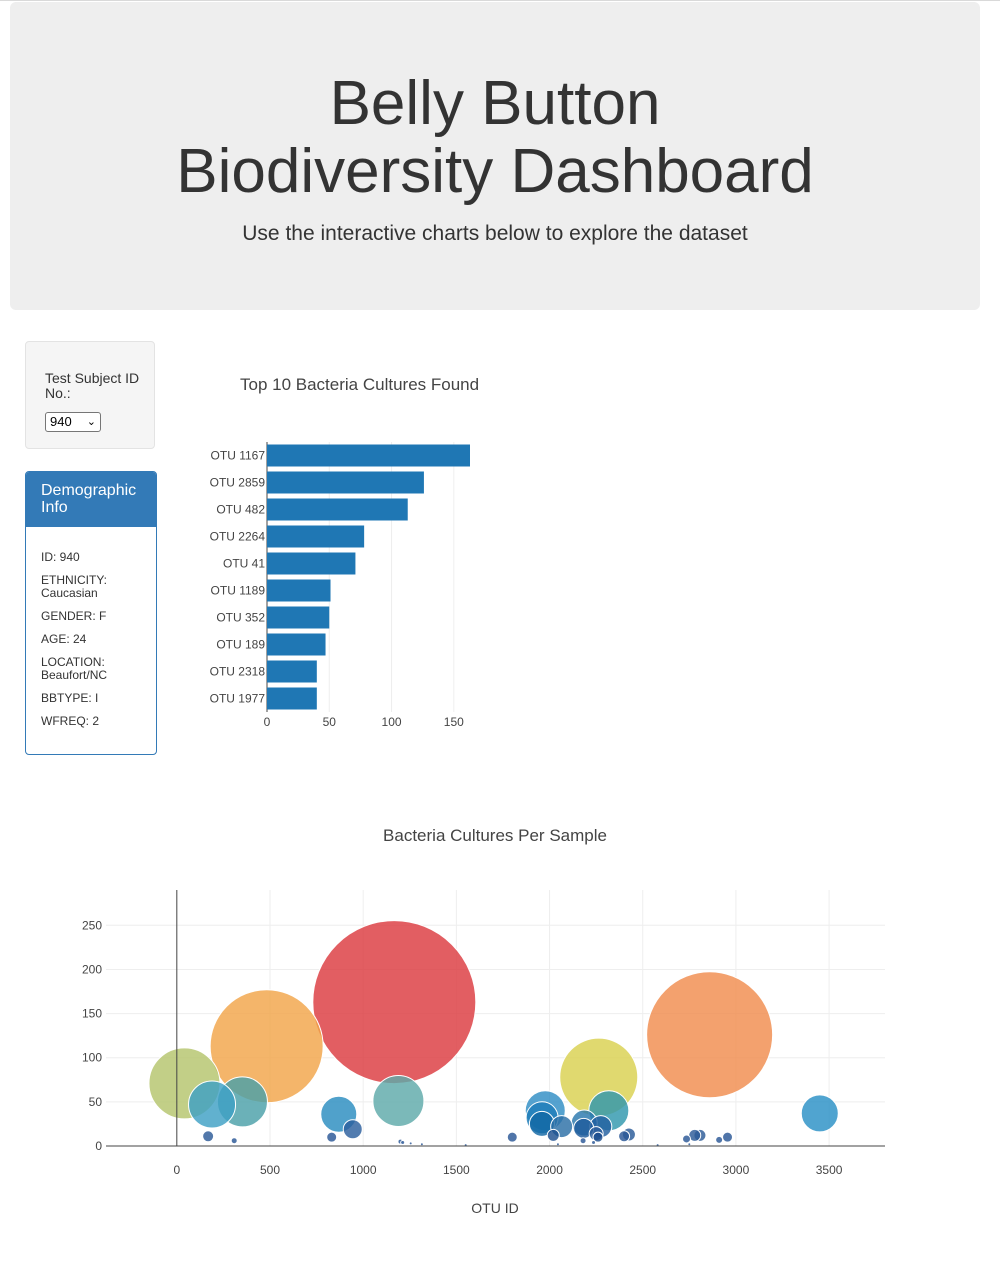  Describe the element at coordinates (92, 1014) in the screenshot. I see `bubble-y-tick-label: 150` at that location.